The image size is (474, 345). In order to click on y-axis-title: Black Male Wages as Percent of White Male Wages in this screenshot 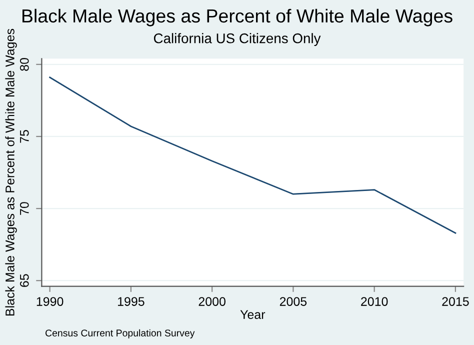, I will do `click(11, 172)`.